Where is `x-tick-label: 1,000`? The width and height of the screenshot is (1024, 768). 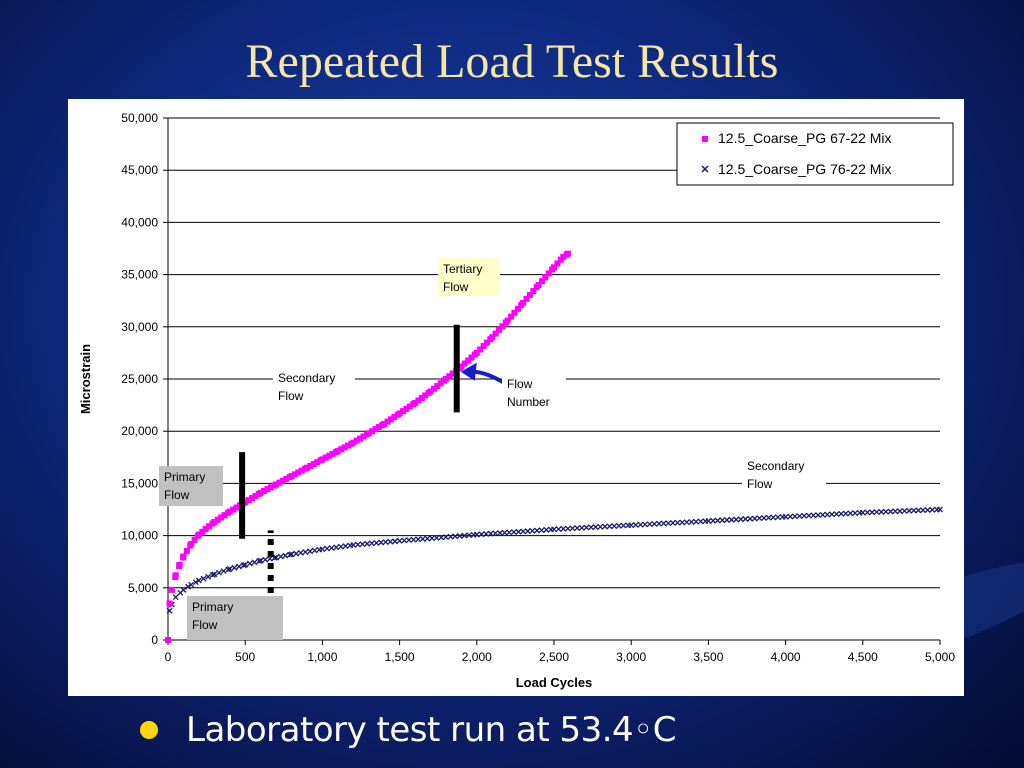 x-tick-label: 1,000 is located at coordinates (322, 657).